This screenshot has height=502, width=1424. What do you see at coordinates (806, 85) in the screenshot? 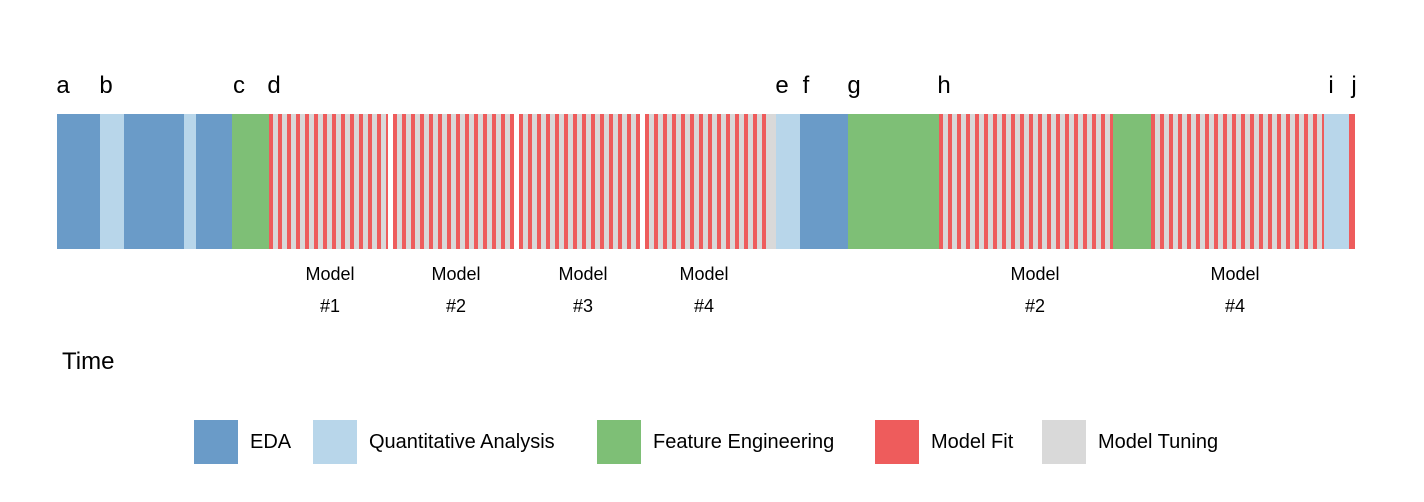
I see `phase-letter-f: f` at bounding box center [806, 85].